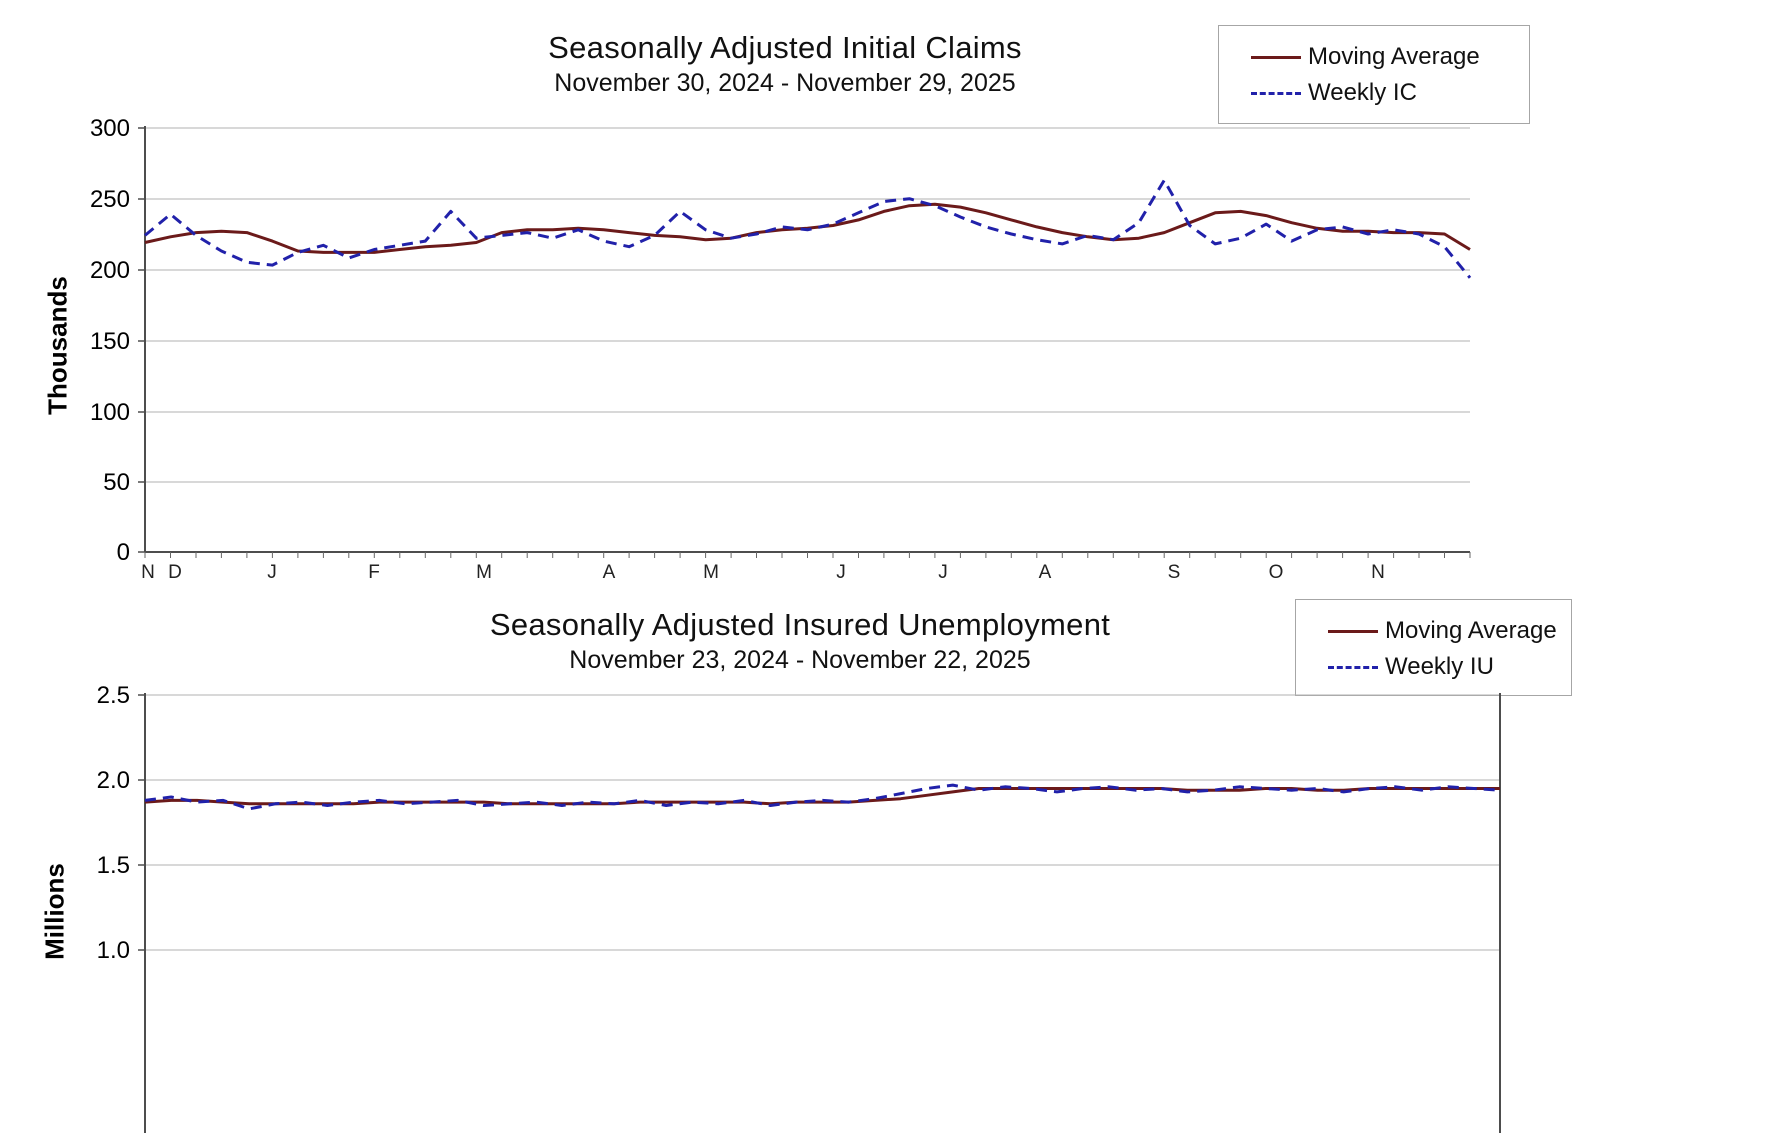 The image size is (1780, 1133). Describe the element at coordinates (1276, 572) in the screenshot. I see `x-tick-label: O` at that location.